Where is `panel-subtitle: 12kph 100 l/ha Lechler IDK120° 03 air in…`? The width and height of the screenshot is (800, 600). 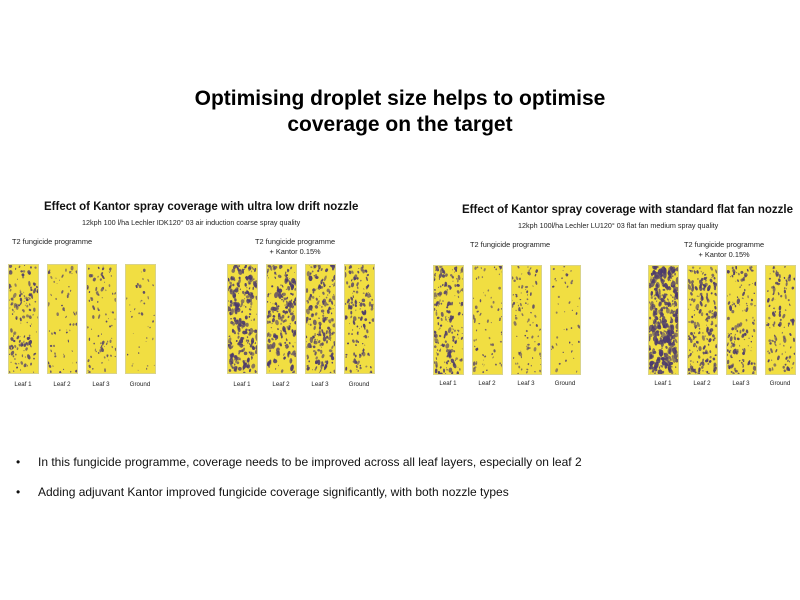
panel-subtitle: 12kph 100 l/ha Lechler IDK120° 03 air in… is located at coordinates (191, 222).